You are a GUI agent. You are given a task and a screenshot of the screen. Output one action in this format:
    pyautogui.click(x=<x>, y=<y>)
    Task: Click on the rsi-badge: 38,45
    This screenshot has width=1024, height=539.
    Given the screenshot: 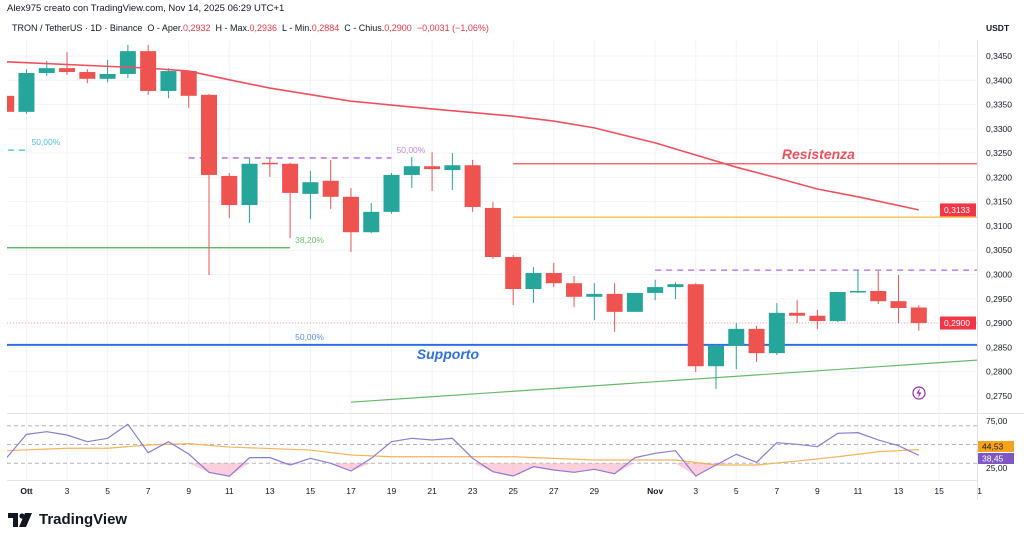 What is the action you would take?
    pyautogui.click(x=993, y=458)
    